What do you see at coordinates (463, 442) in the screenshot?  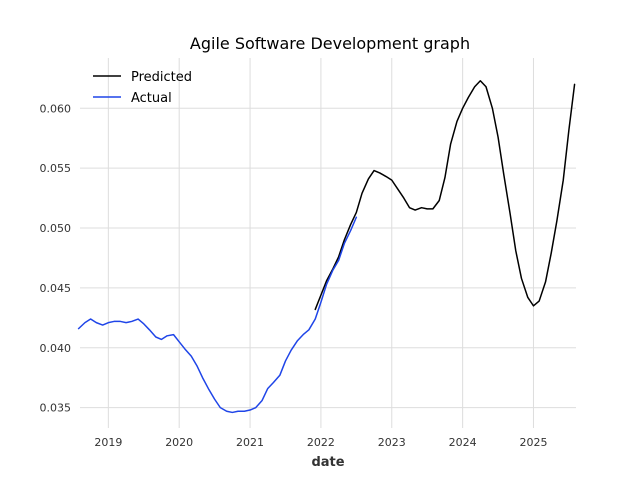 I see `x-tick-label: 2024` at bounding box center [463, 442].